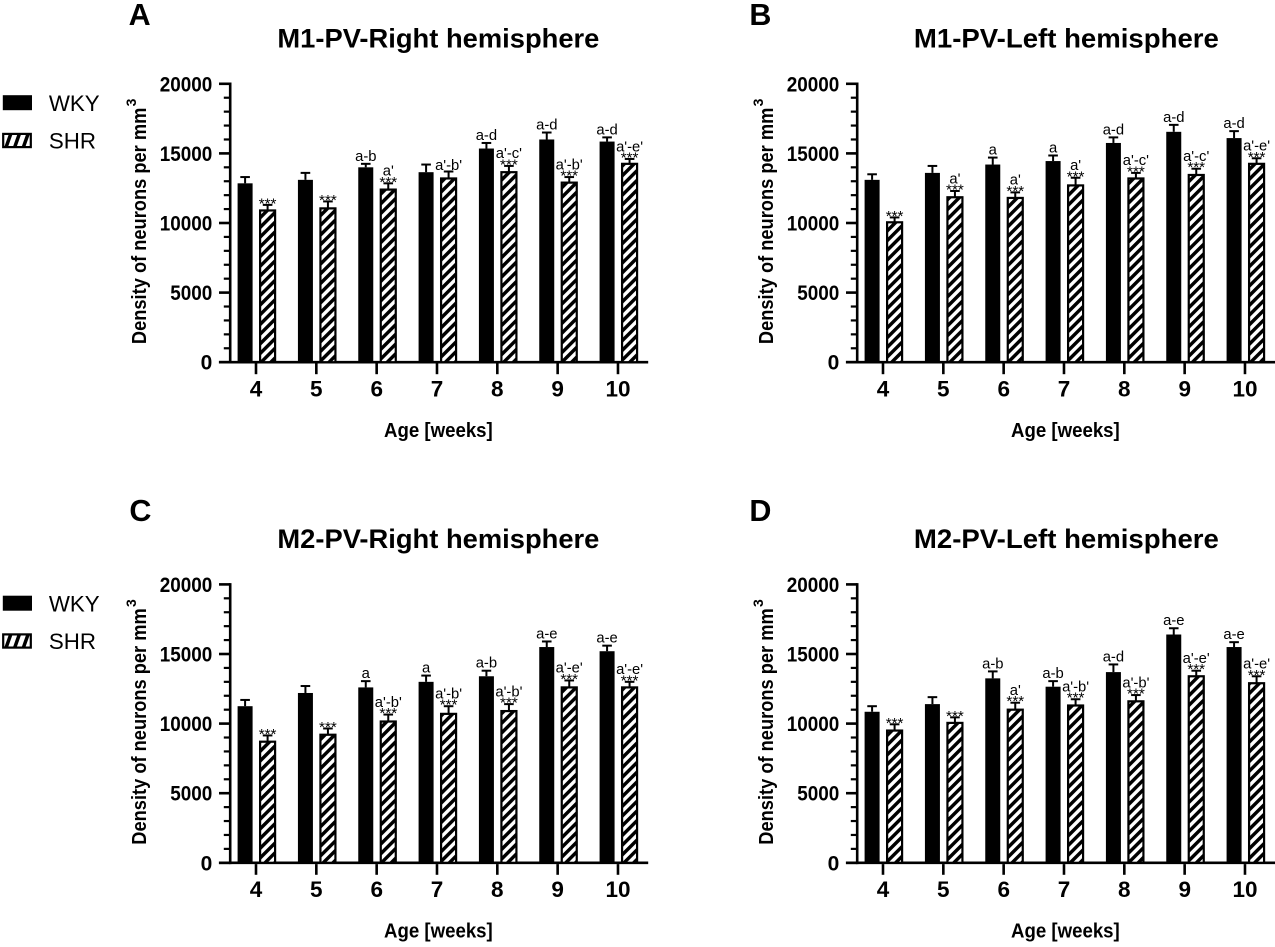 Image resolution: width=1275 pixels, height=947 pixels. I want to click on svg-text: D, so click(760, 511).